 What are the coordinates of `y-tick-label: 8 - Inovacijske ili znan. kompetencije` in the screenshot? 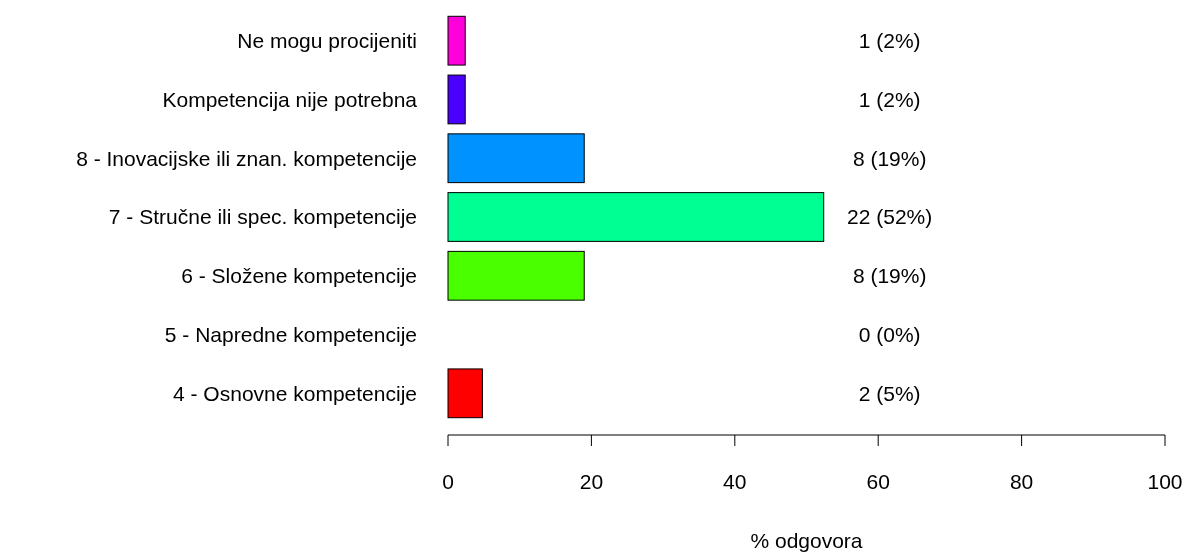 It's located at (246, 158).